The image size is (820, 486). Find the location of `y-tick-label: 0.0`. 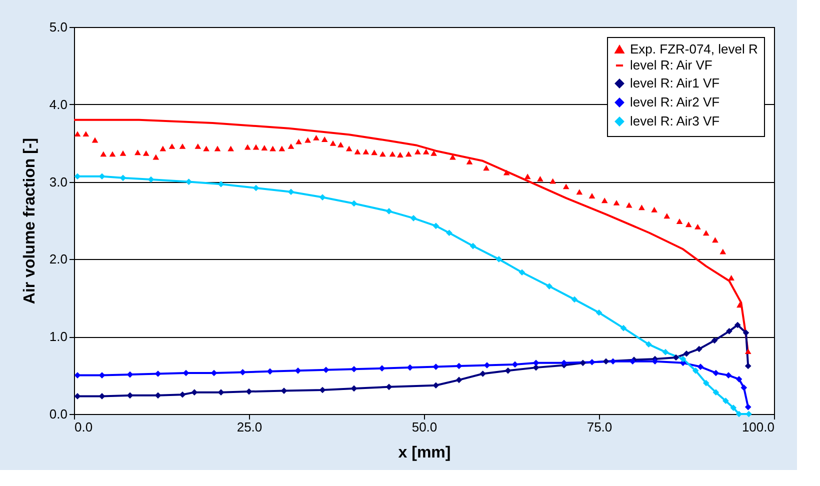

y-tick-label: 0.0 is located at coordinates (58, 414).